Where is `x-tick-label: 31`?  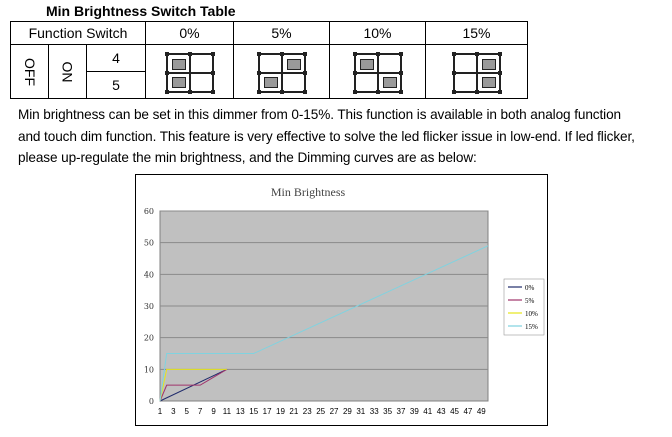
x-tick-label: 31 is located at coordinates (360, 411).